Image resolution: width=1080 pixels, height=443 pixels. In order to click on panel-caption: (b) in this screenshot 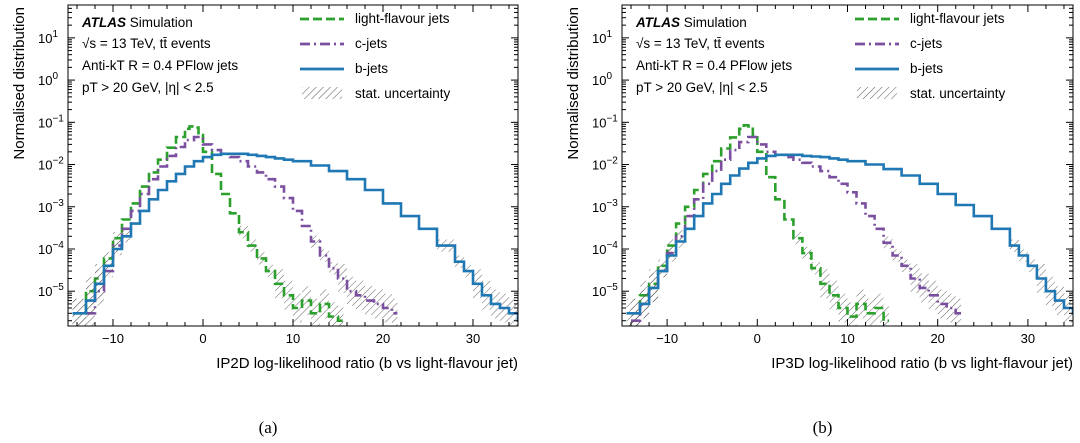, I will do `click(823, 427)`.